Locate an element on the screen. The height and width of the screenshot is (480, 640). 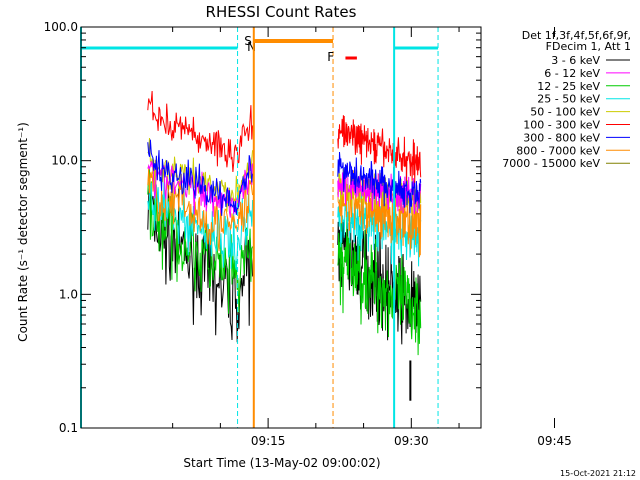
legend-header-line: Det 1f,3f,4f,5f,6f,9f, is located at coordinates (576, 35).